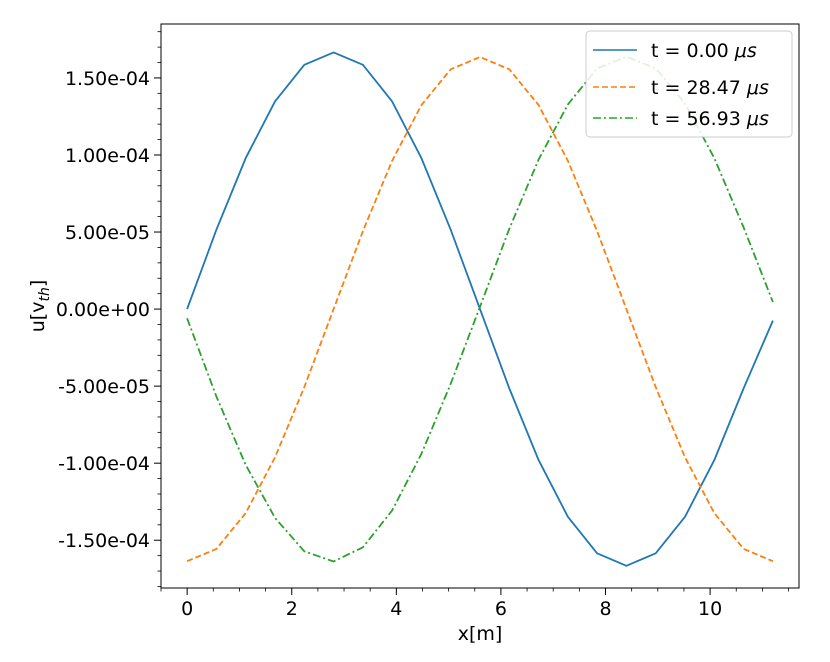 This screenshot has width=830, height=662. I want to click on x-axis-label: x[m], so click(480, 634).